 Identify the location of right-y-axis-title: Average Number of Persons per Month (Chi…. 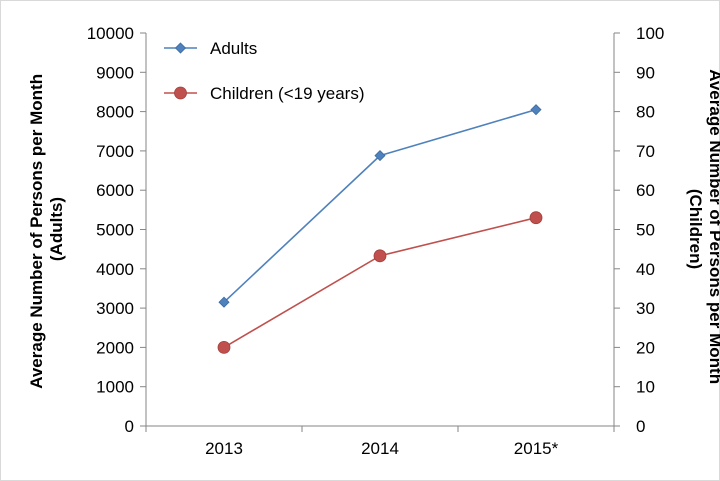
(703, 229).